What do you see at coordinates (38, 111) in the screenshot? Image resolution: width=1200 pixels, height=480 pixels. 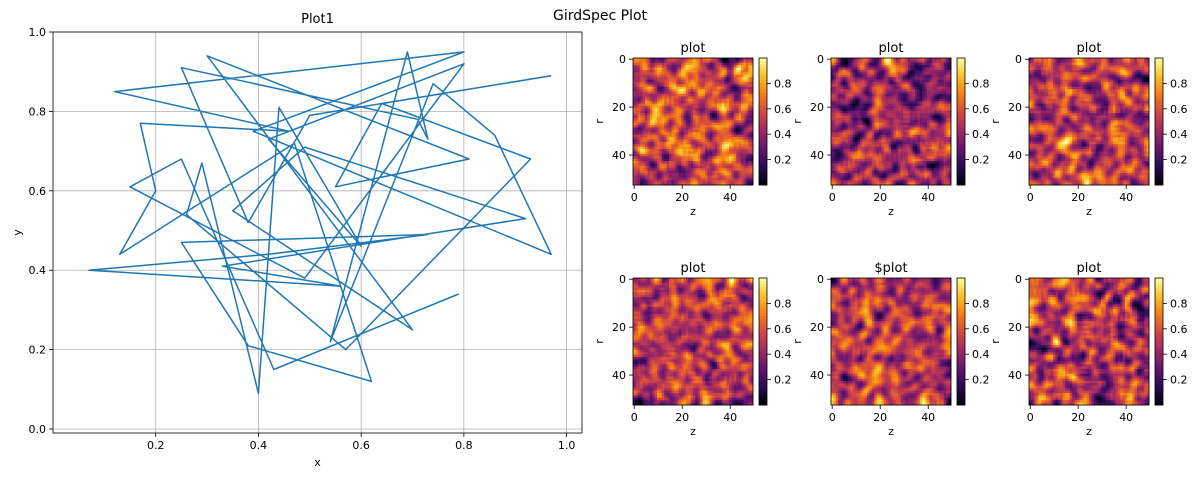 I see `y-tick-label: 0.8` at bounding box center [38, 111].